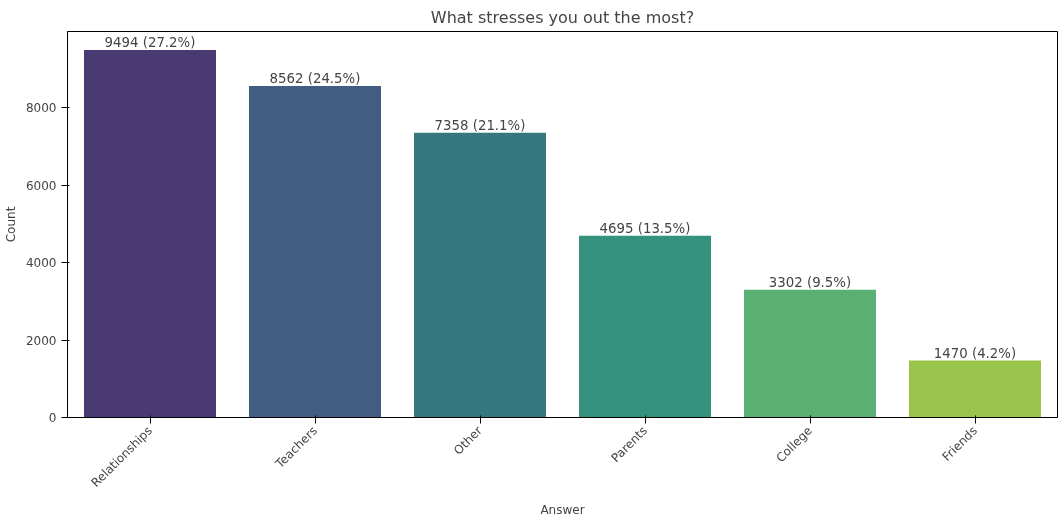 The width and height of the screenshot is (1062, 519). I want to click on y-tick-label: 4000, so click(41, 263).